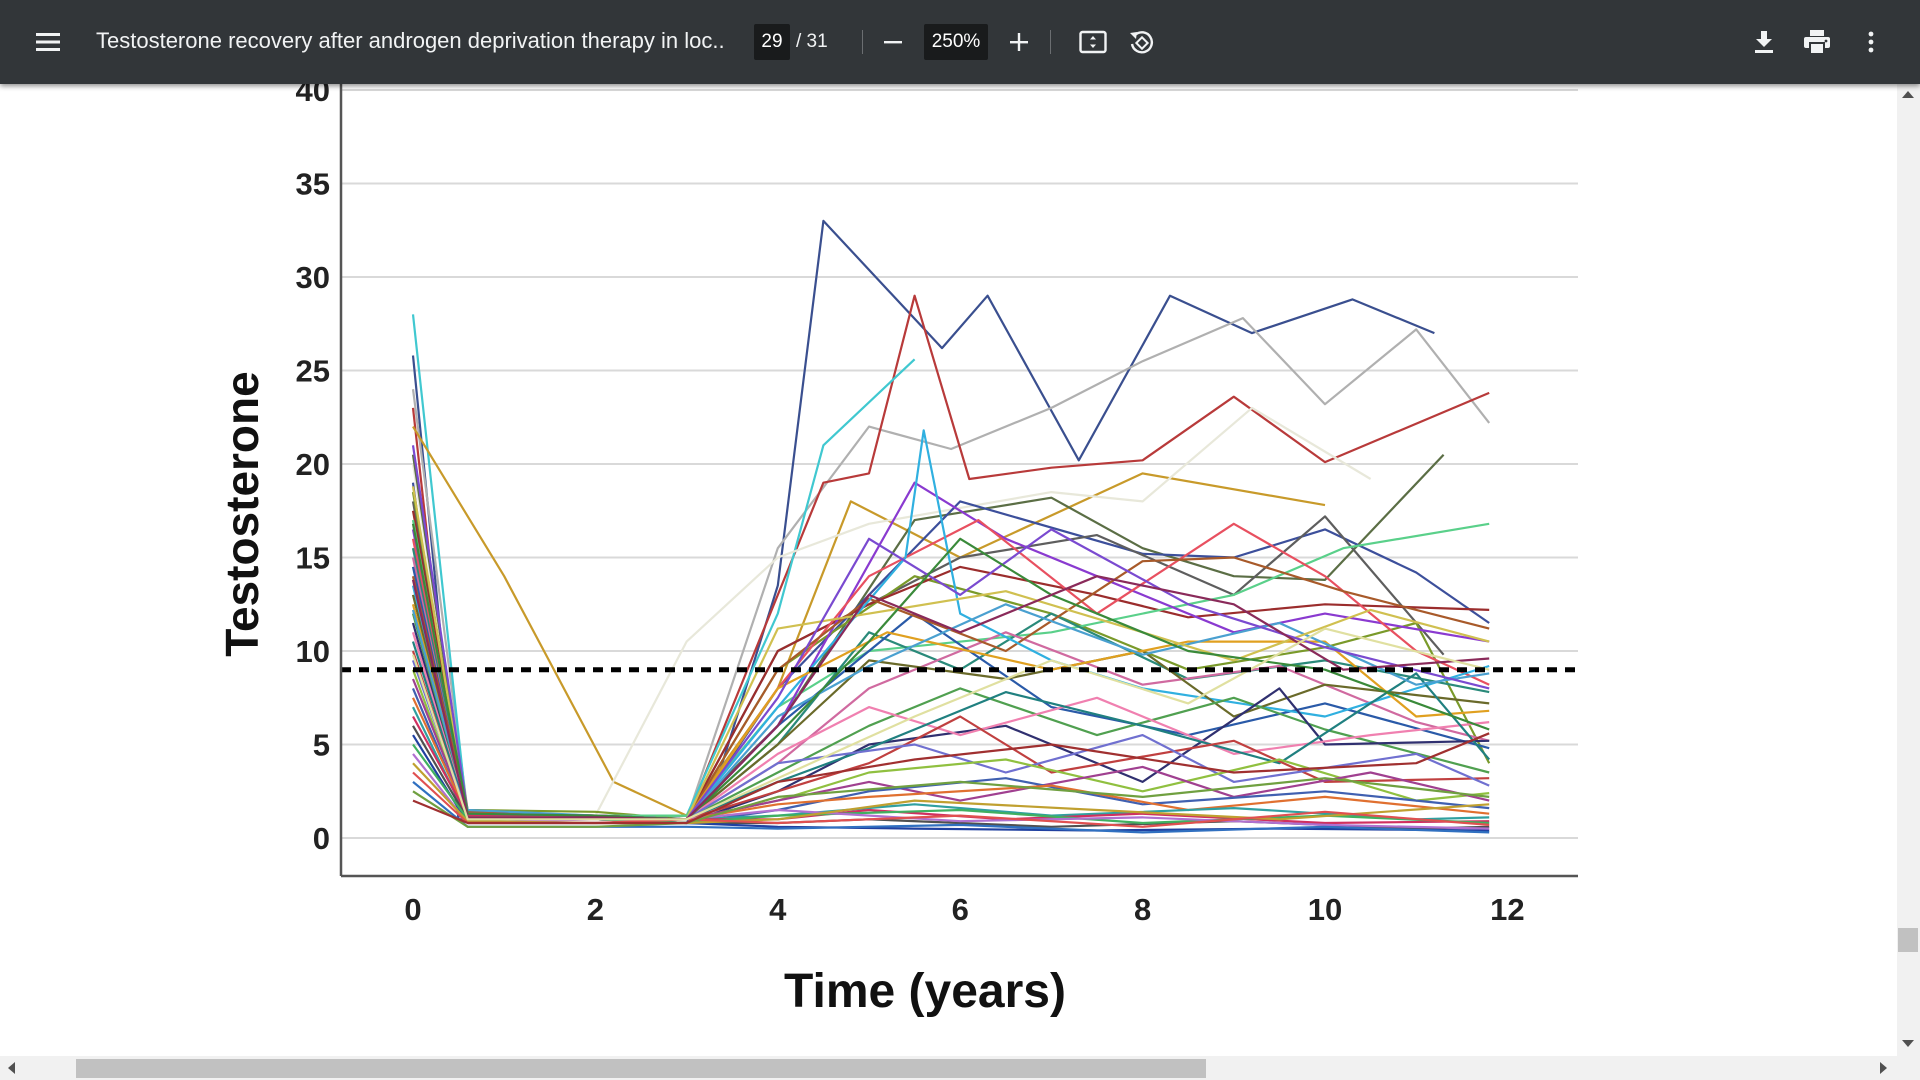 This screenshot has height=1080, width=1920. Describe the element at coordinates (313, 558) in the screenshot. I see `y-tick-label: 15` at that location.